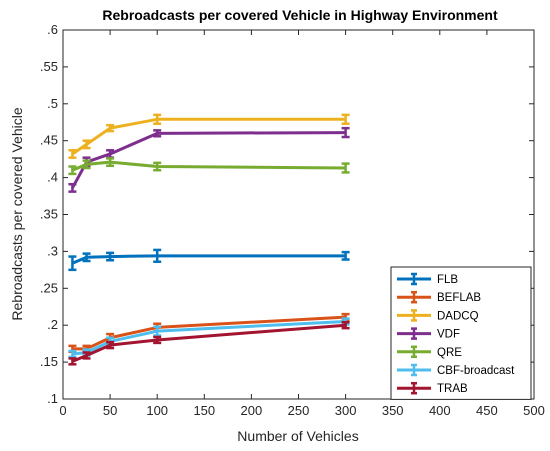  What do you see at coordinates (458, 316) in the screenshot?
I see `legend-label: DADCQ` at bounding box center [458, 316].